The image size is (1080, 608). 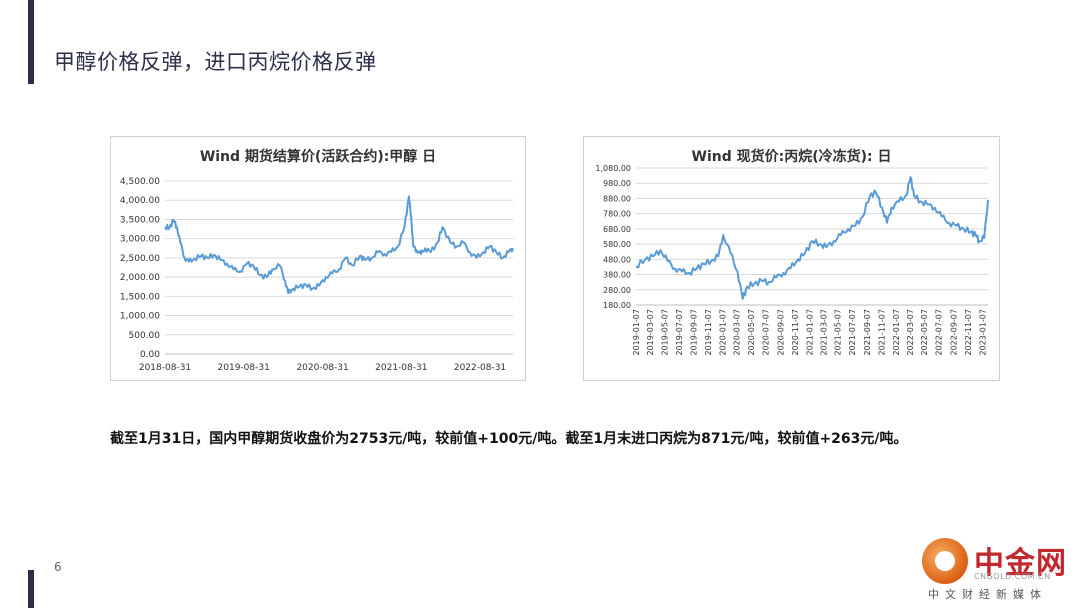 I want to click on x-tick-label: 2020-09-07, so click(x=780, y=332).